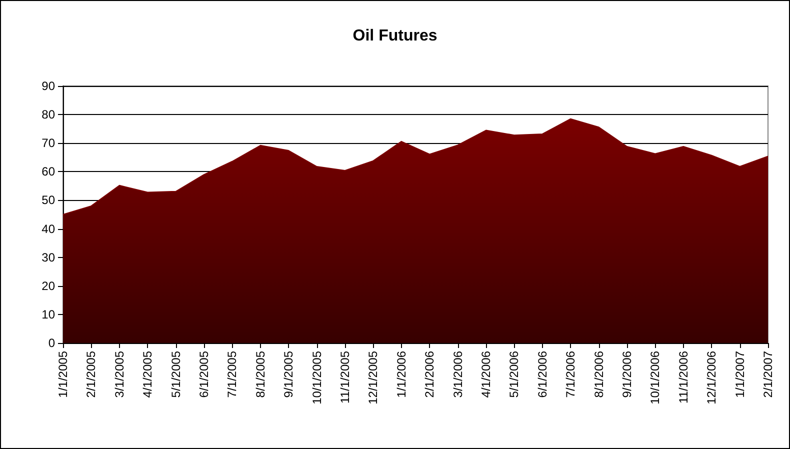 The image size is (790, 449). I want to click on y-tick-label: 0, so click(52, 343).